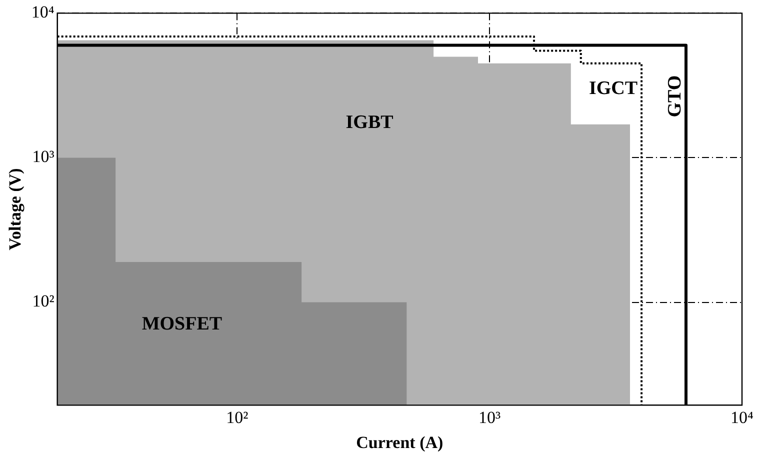  I want to click on text: GTO, so click(675, 96).